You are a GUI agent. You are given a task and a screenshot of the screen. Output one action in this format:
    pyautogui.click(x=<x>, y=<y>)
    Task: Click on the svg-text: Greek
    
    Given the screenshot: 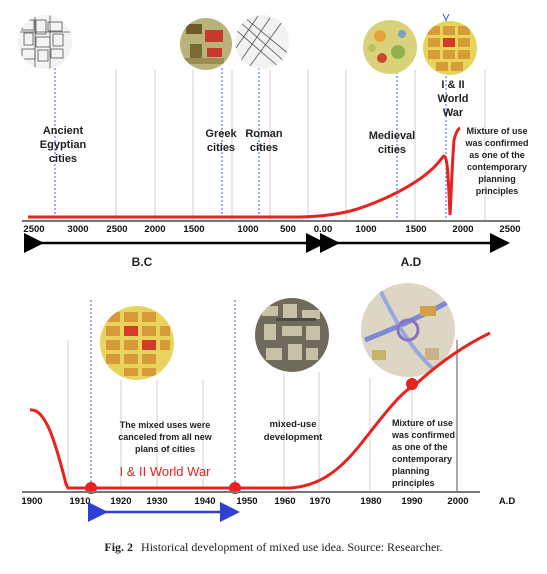 What is the action you would take?
    pyautogui.click(x=221, y=134)
    